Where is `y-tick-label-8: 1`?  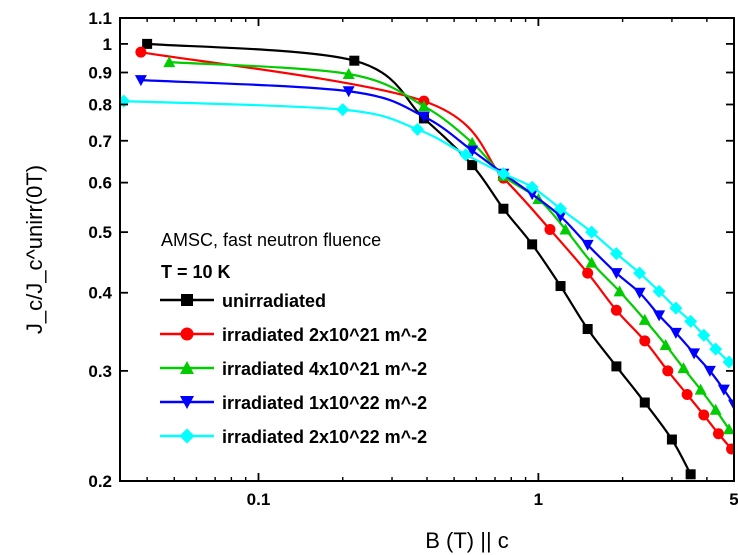
y-tick-label-8: 1 is located at coordinates (107, 44).